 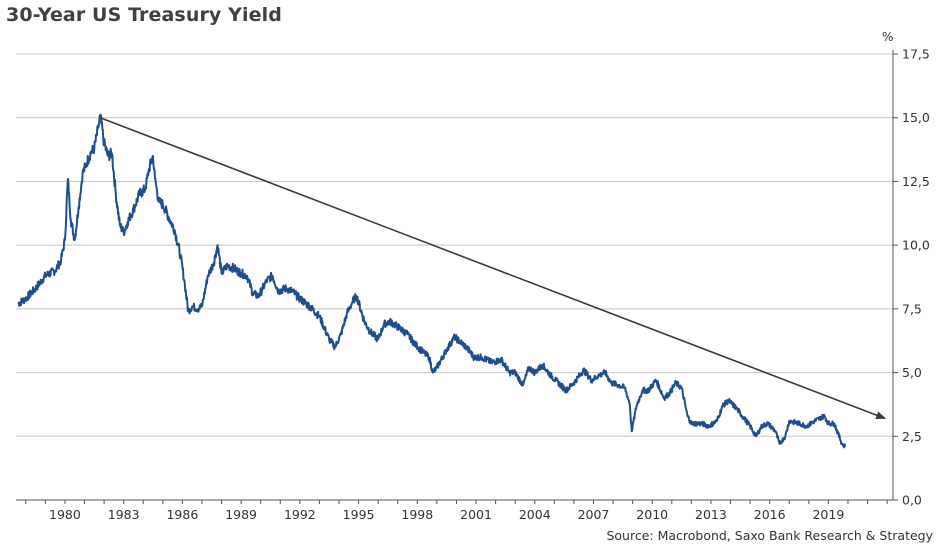 What do you see at coordinates (828, 514) in the screenshot?
I see `x-tick-label: 2019` at bounding box center [828, 514].